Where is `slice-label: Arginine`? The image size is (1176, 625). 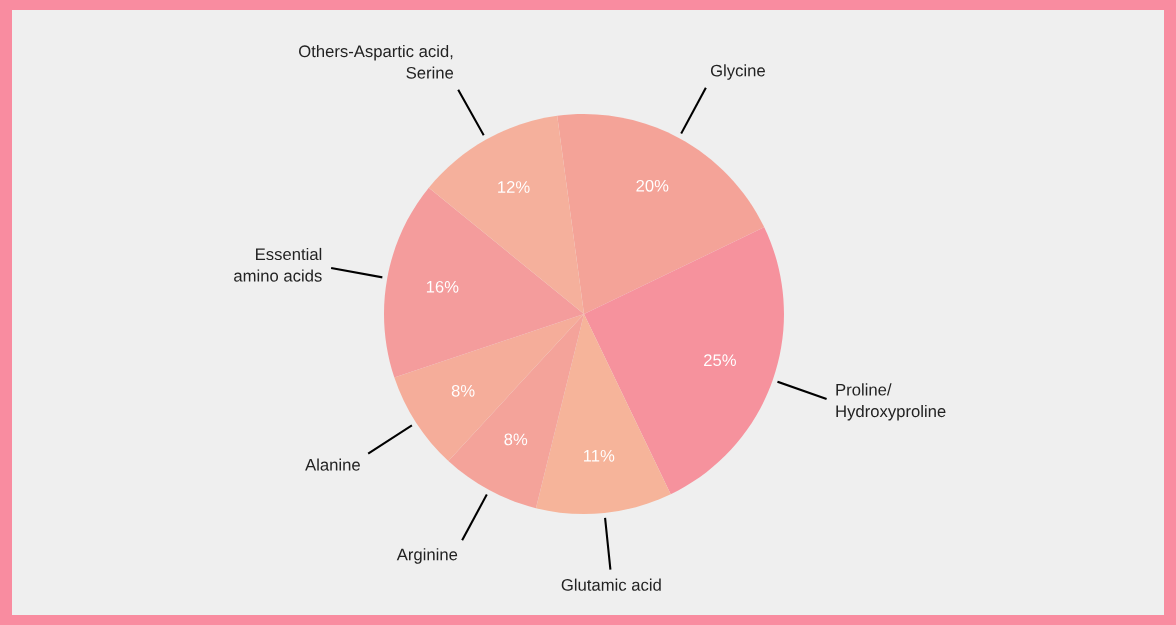 slice-label: Arginine is located at coordinates (427, 556).